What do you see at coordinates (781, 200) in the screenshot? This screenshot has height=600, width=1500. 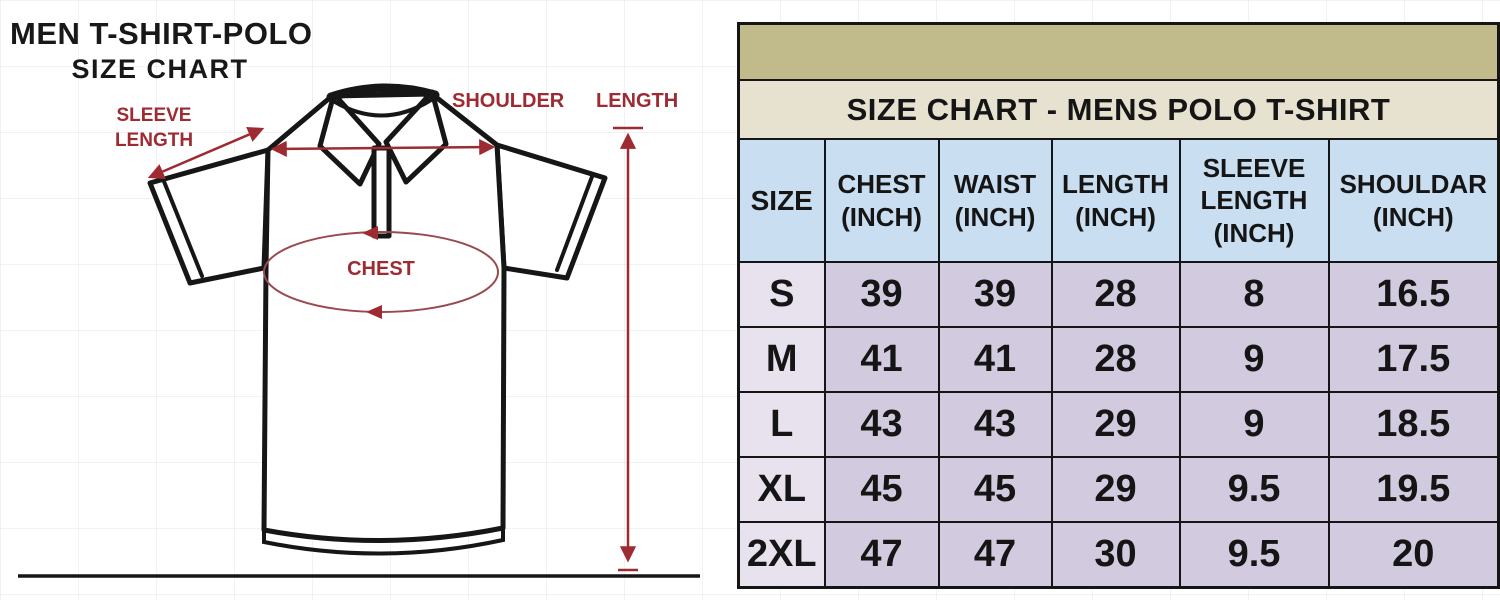 I see `col-header-size: SIZE` at bounding box center [781, 200].